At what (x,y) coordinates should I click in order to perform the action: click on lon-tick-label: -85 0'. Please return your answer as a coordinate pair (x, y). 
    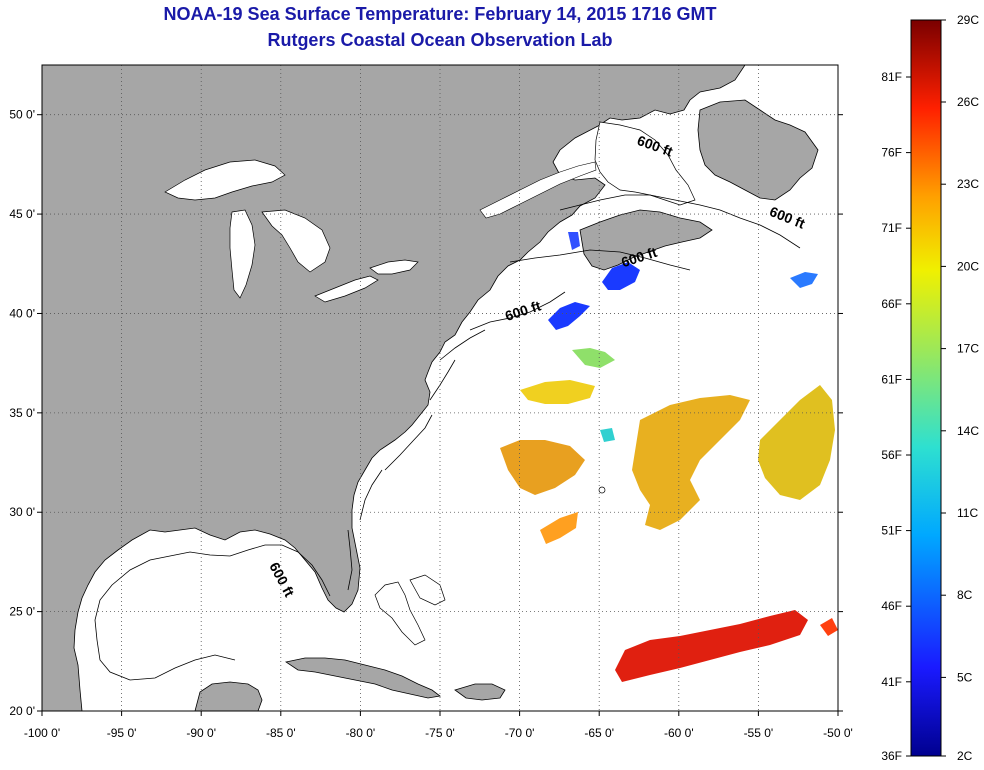
    Looking at the image, I should click on (281, 733).